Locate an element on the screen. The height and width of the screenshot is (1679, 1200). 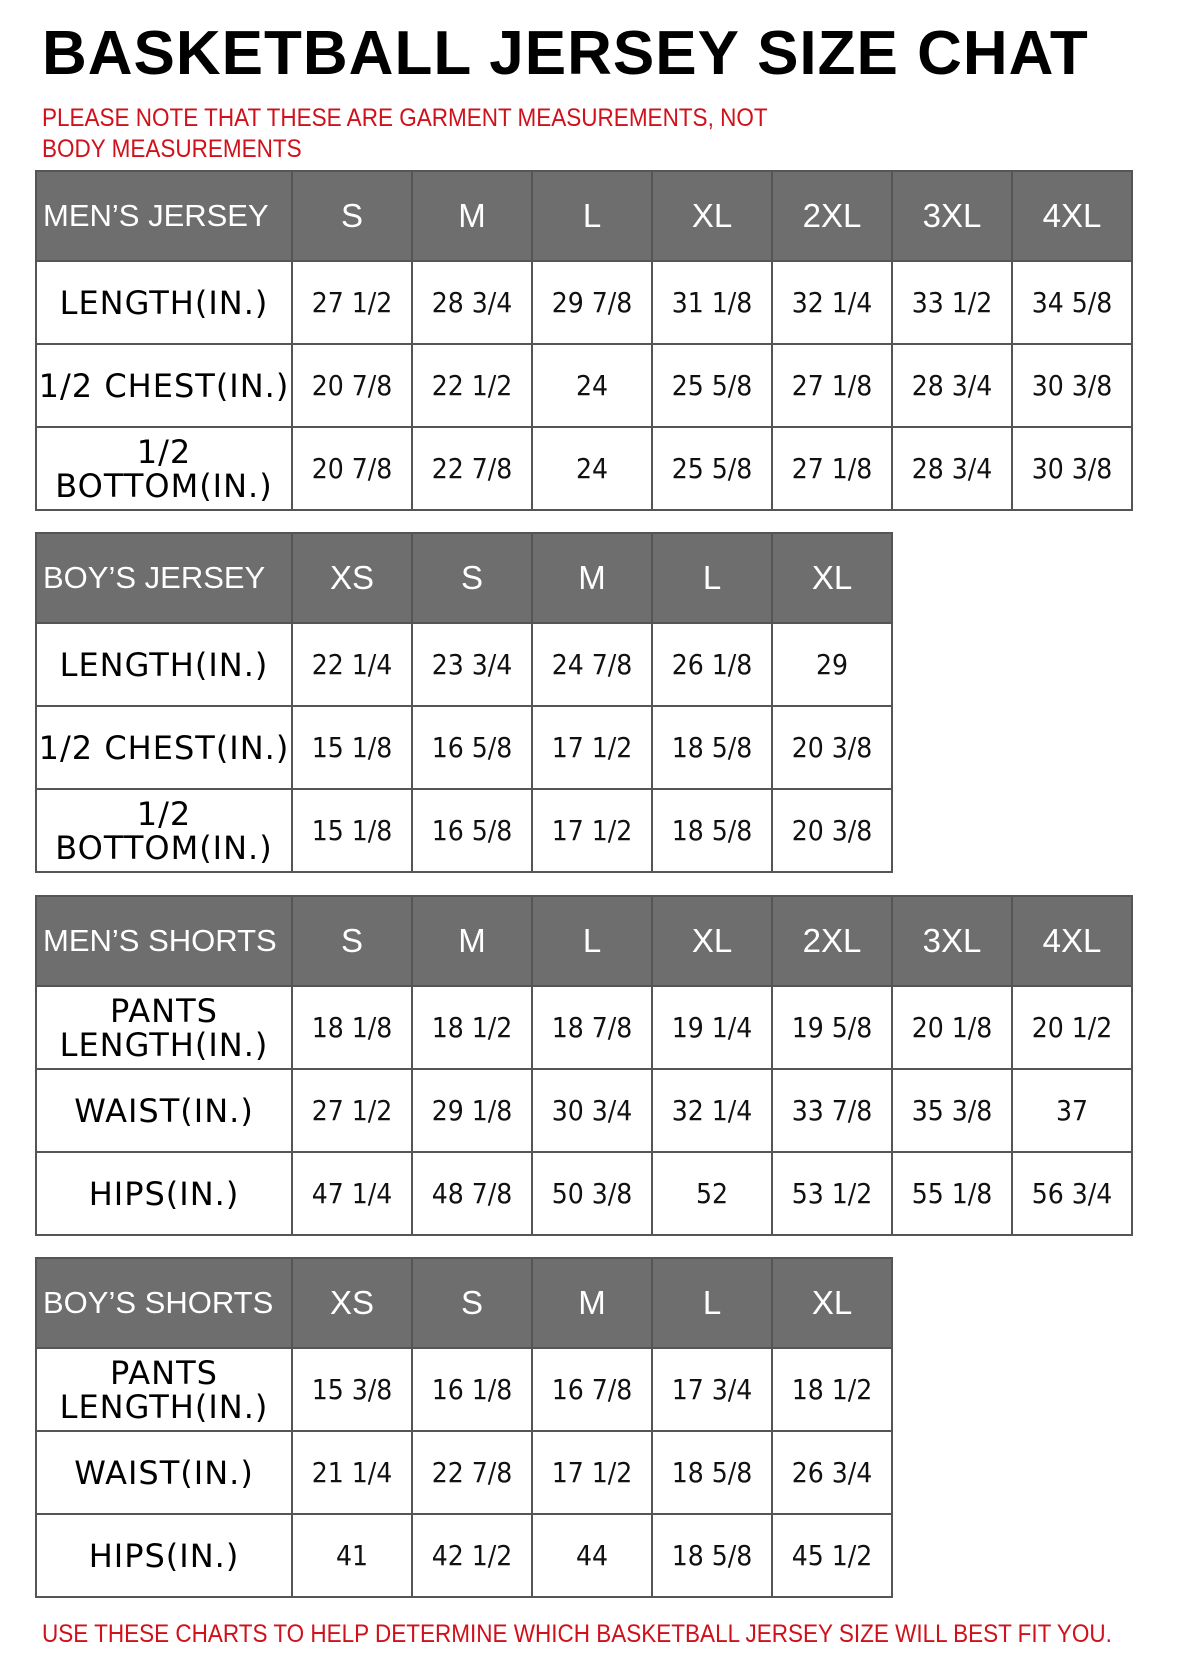
measurement-cell: 37 is located at coordinates (1072, 1110).